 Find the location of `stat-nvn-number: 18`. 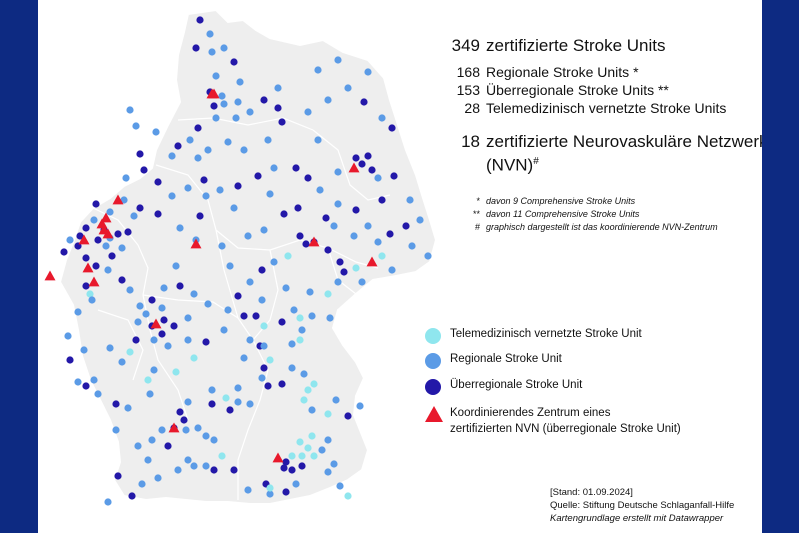

stat-nvn-number: 18 is located at coordinates (470, 141).